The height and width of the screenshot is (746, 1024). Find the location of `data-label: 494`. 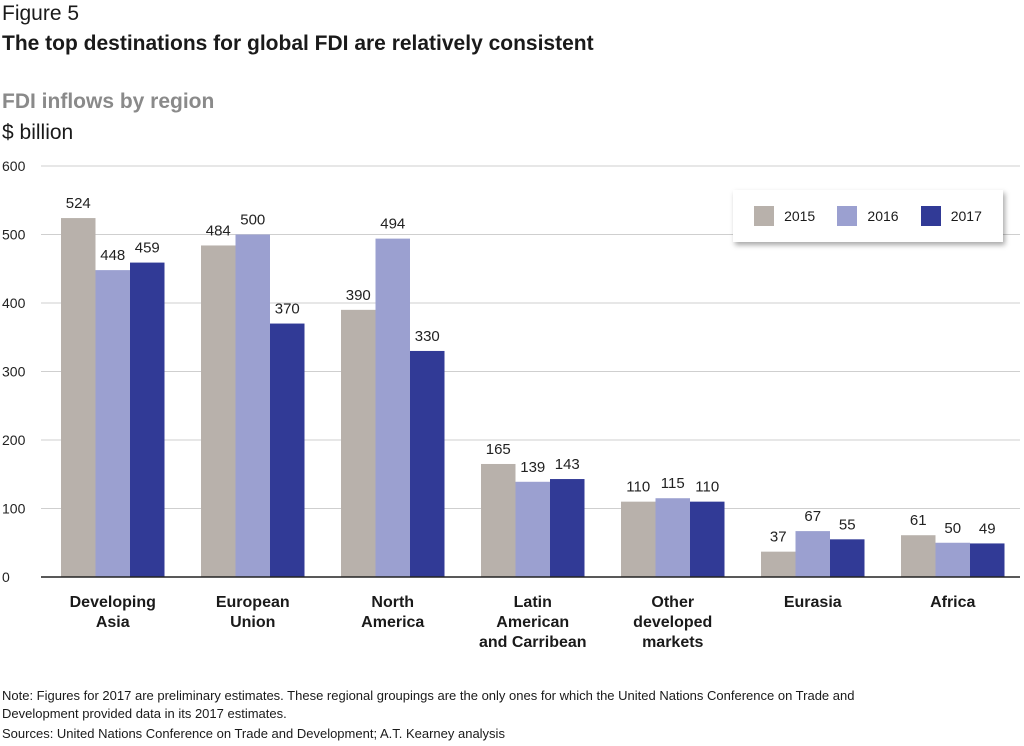

data-label: 494 is located at coordinates (392, 224).